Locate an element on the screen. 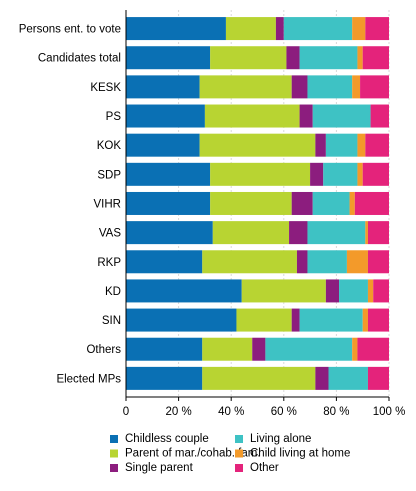 The width and height of the screenshot is (416, 491). category-label: Candidates total is located at coordinates (79, 59).